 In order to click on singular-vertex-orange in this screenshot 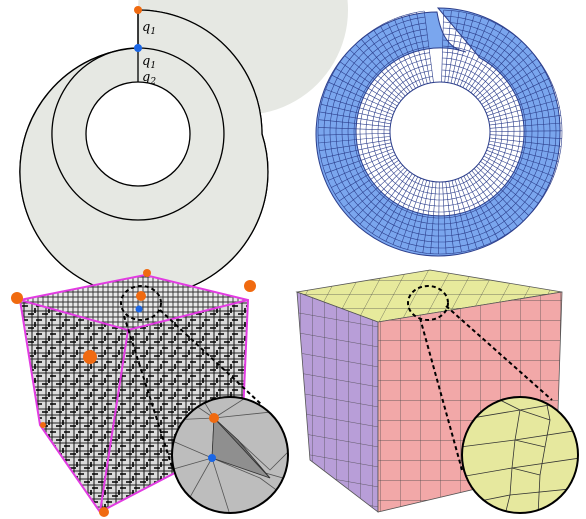, I will do `click(141, 296)`.